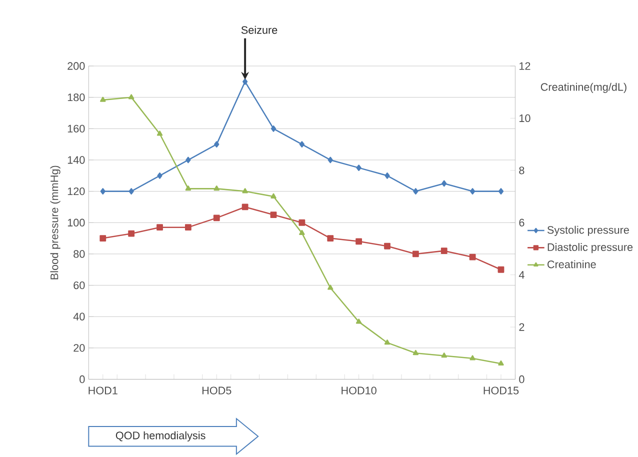  Describe the element at coordinates (76, 191) in the screenshot. I see `y-tick-label: 120` at that location.